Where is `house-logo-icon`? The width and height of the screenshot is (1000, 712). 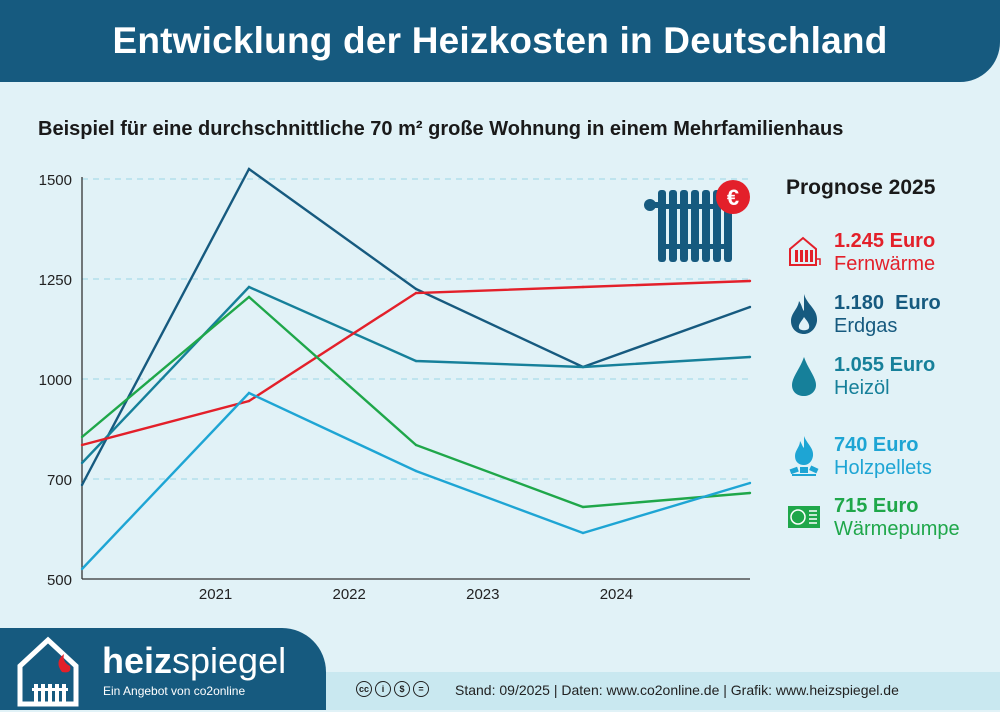 house-logo-icon is located at coordinates (48, 671).